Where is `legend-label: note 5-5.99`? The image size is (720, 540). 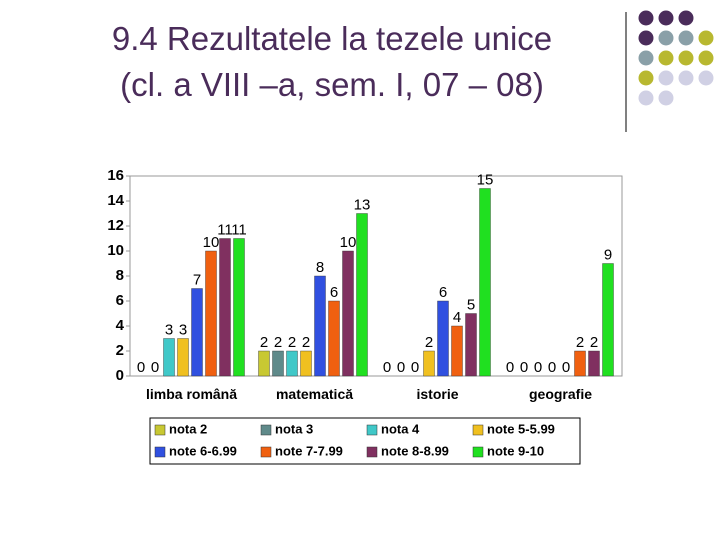
legend-label: note 5-5.99 is located at coordinates (521, 428).